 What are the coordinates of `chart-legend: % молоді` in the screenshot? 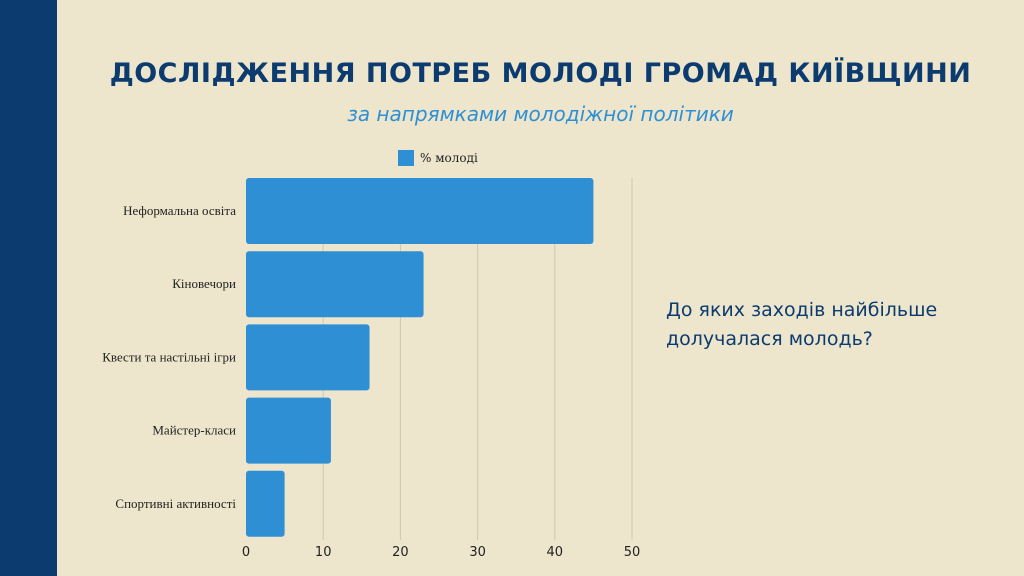 It's located at (438, 158).